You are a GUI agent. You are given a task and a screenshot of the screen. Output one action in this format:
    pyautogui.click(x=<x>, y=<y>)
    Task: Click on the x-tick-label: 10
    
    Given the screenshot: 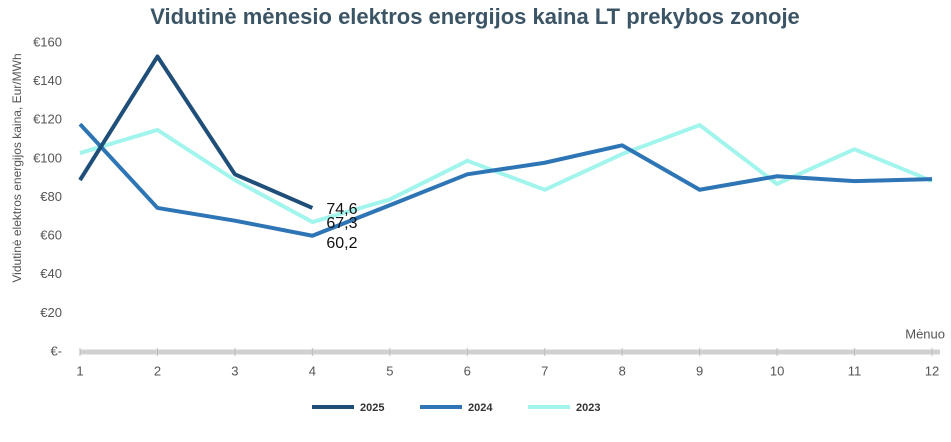 What is the action you would take?
    pyautogui.click(x=777, y=370)
    